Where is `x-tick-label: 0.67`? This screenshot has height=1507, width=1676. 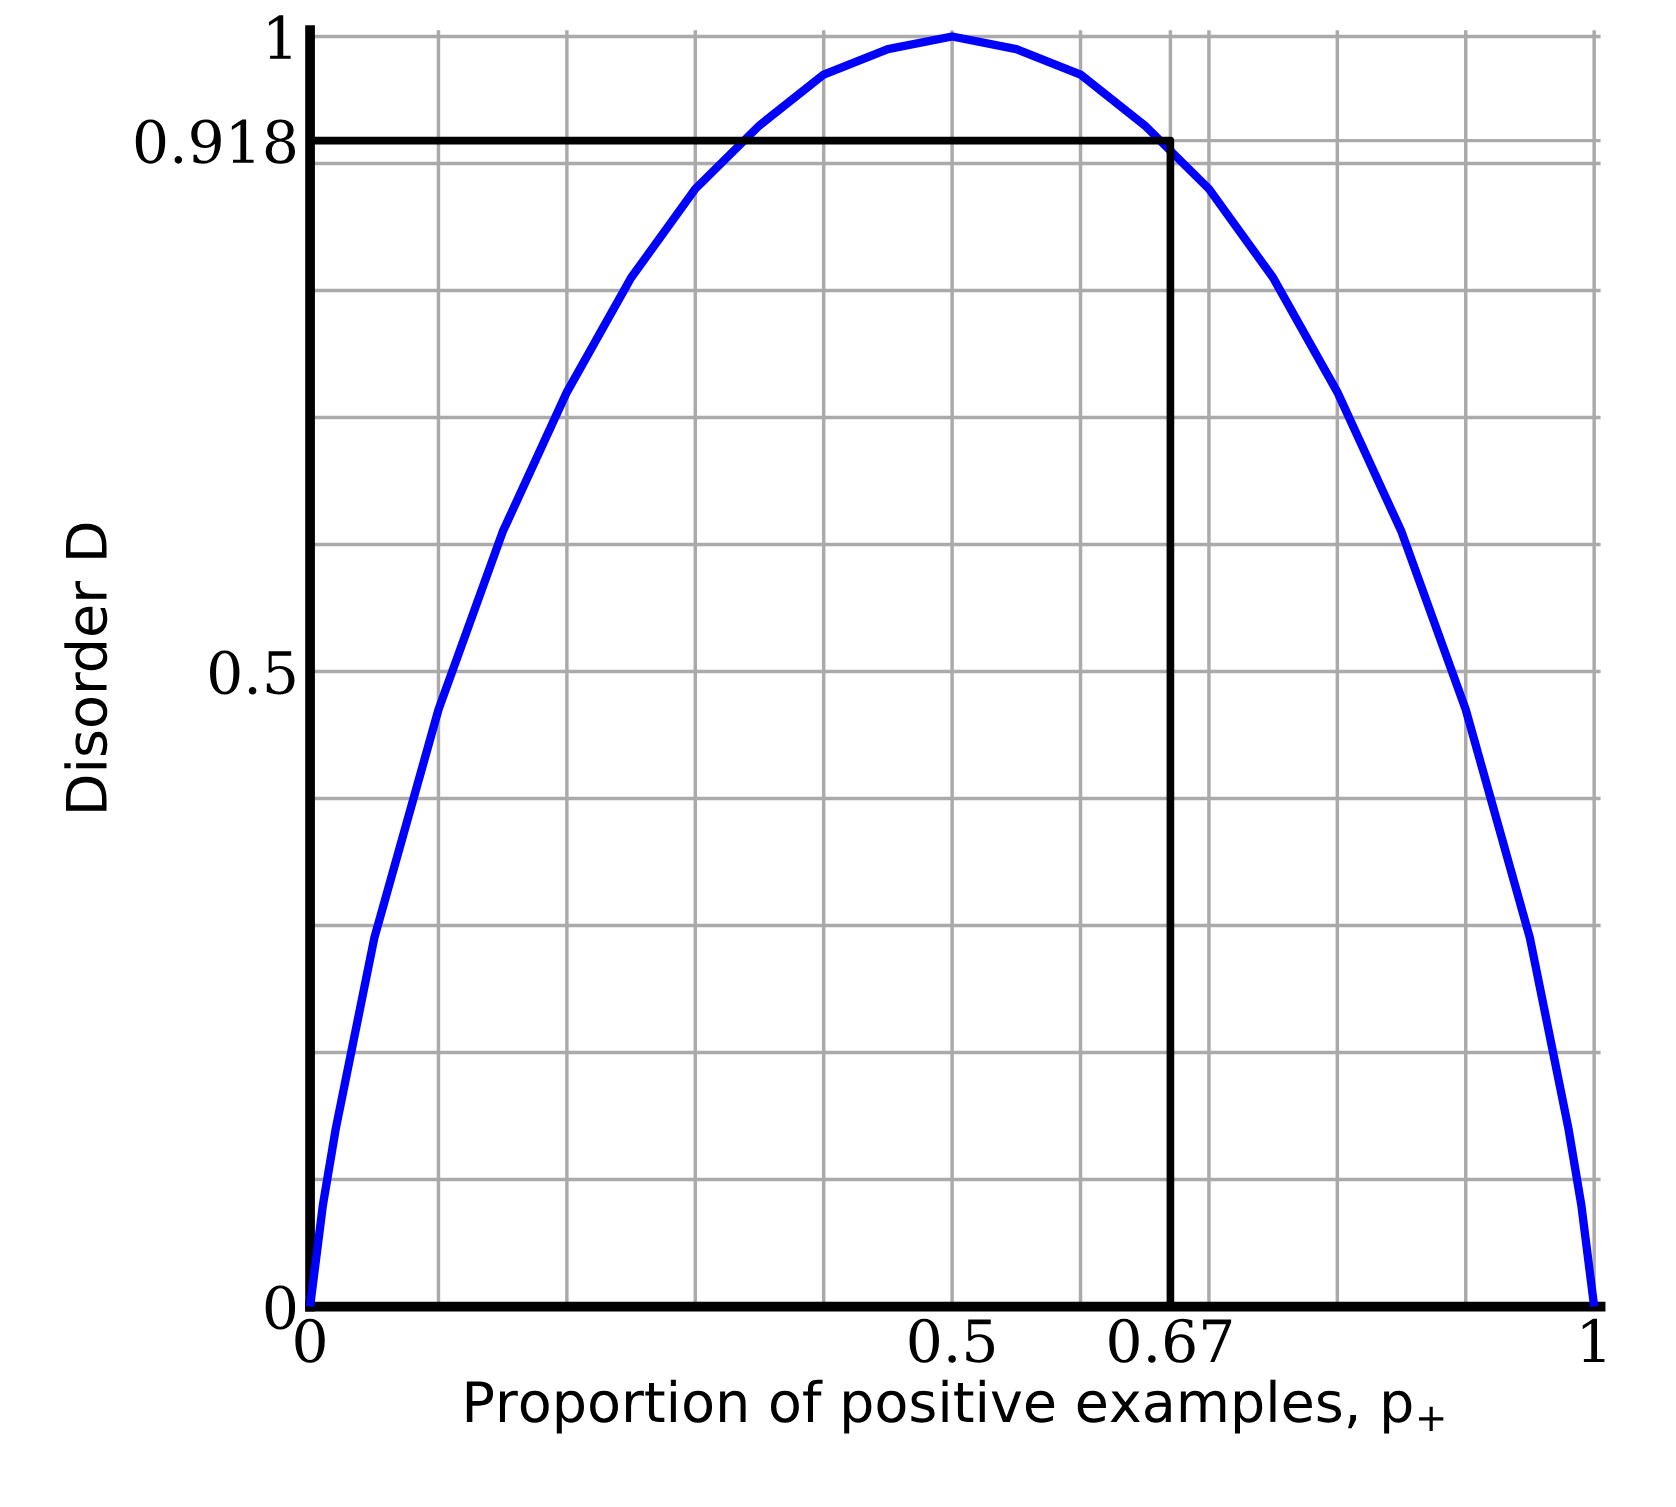
x-tick-label: 0.67 is located at coordinates (1170, 1340).